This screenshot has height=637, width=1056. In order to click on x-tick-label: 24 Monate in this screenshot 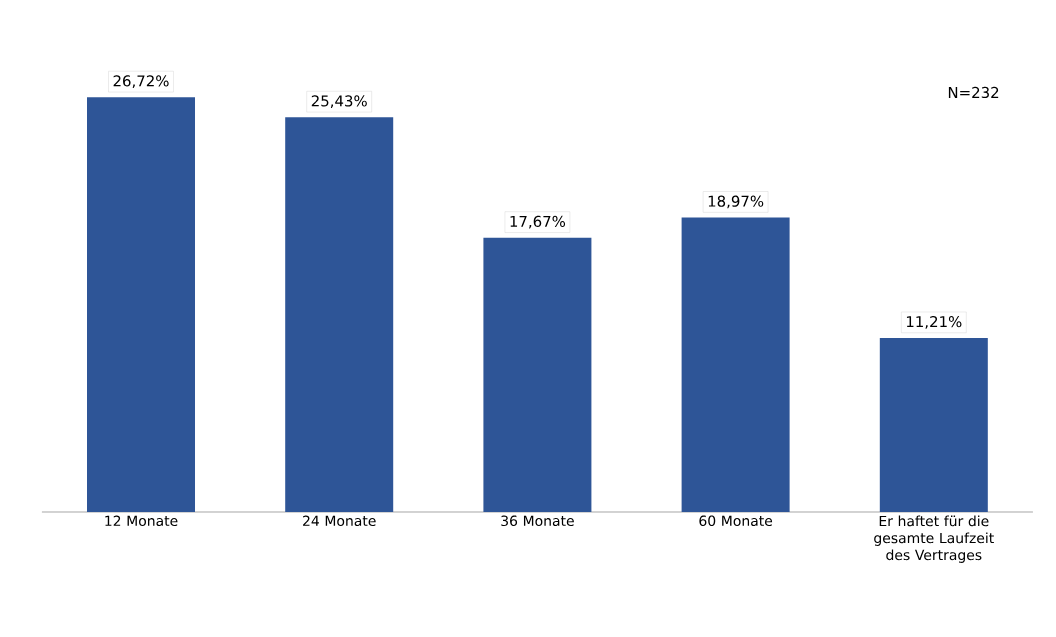, I will do `click(339, 521)`.